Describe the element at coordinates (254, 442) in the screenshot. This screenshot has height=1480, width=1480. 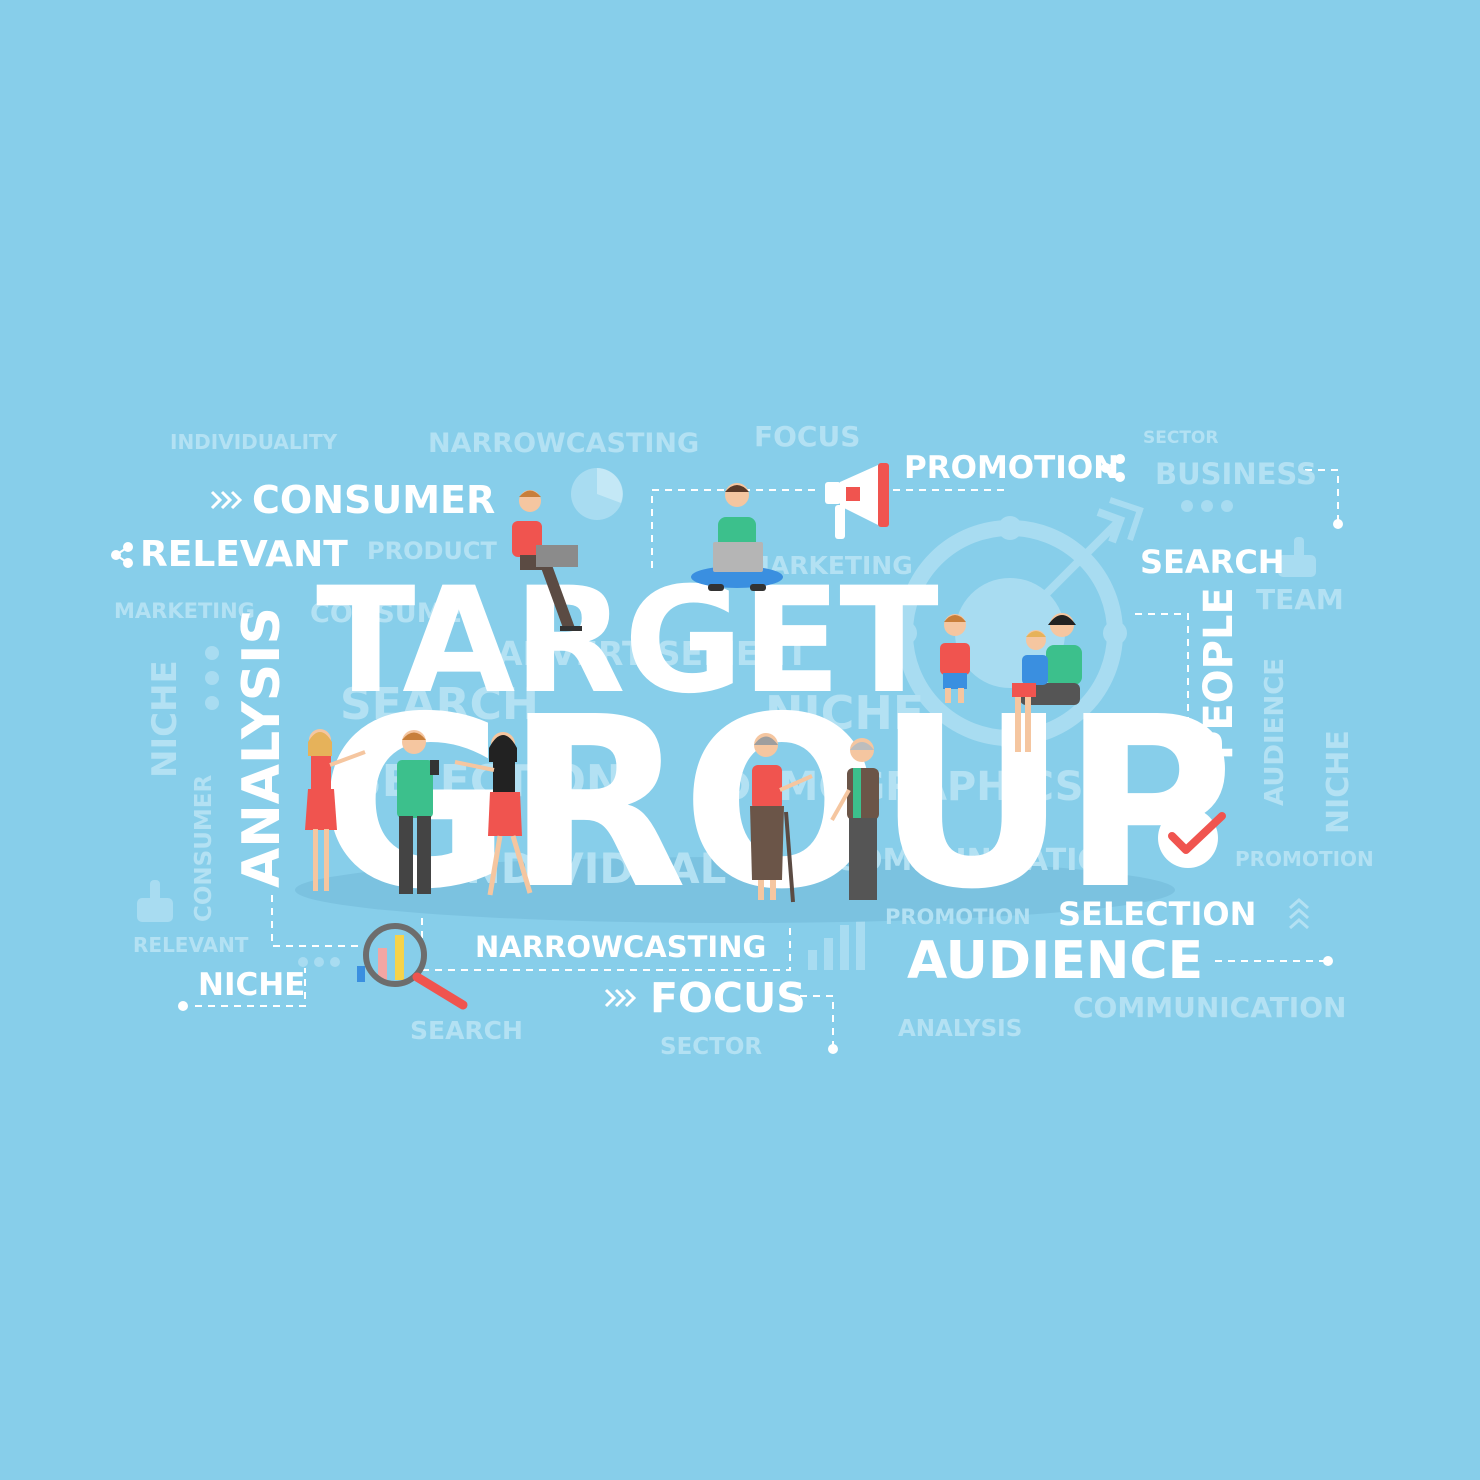
I see `bg-word-individuality: INDIVIDUALITY` at that location.